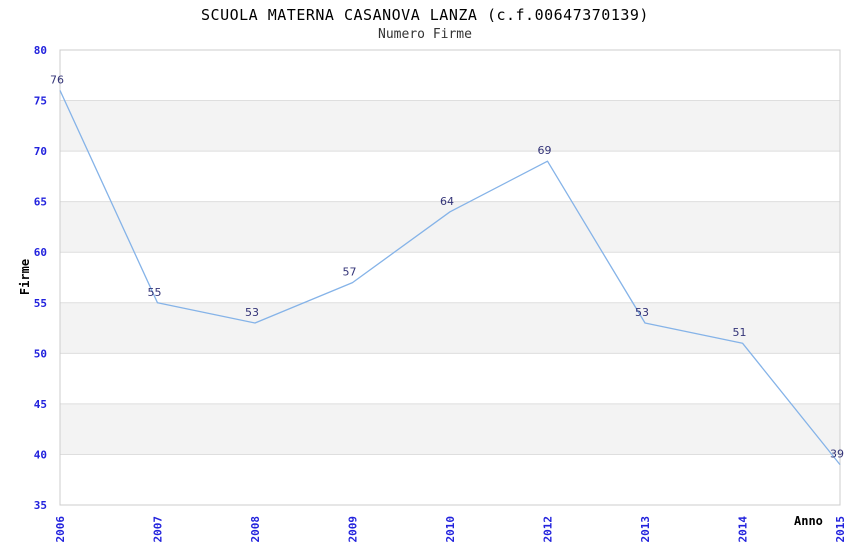 The height and width of the screenshot is (550, 850). Describe the element at coordinates (545, 150) in the screenshot. I see `point-value-label: 69` at that location.